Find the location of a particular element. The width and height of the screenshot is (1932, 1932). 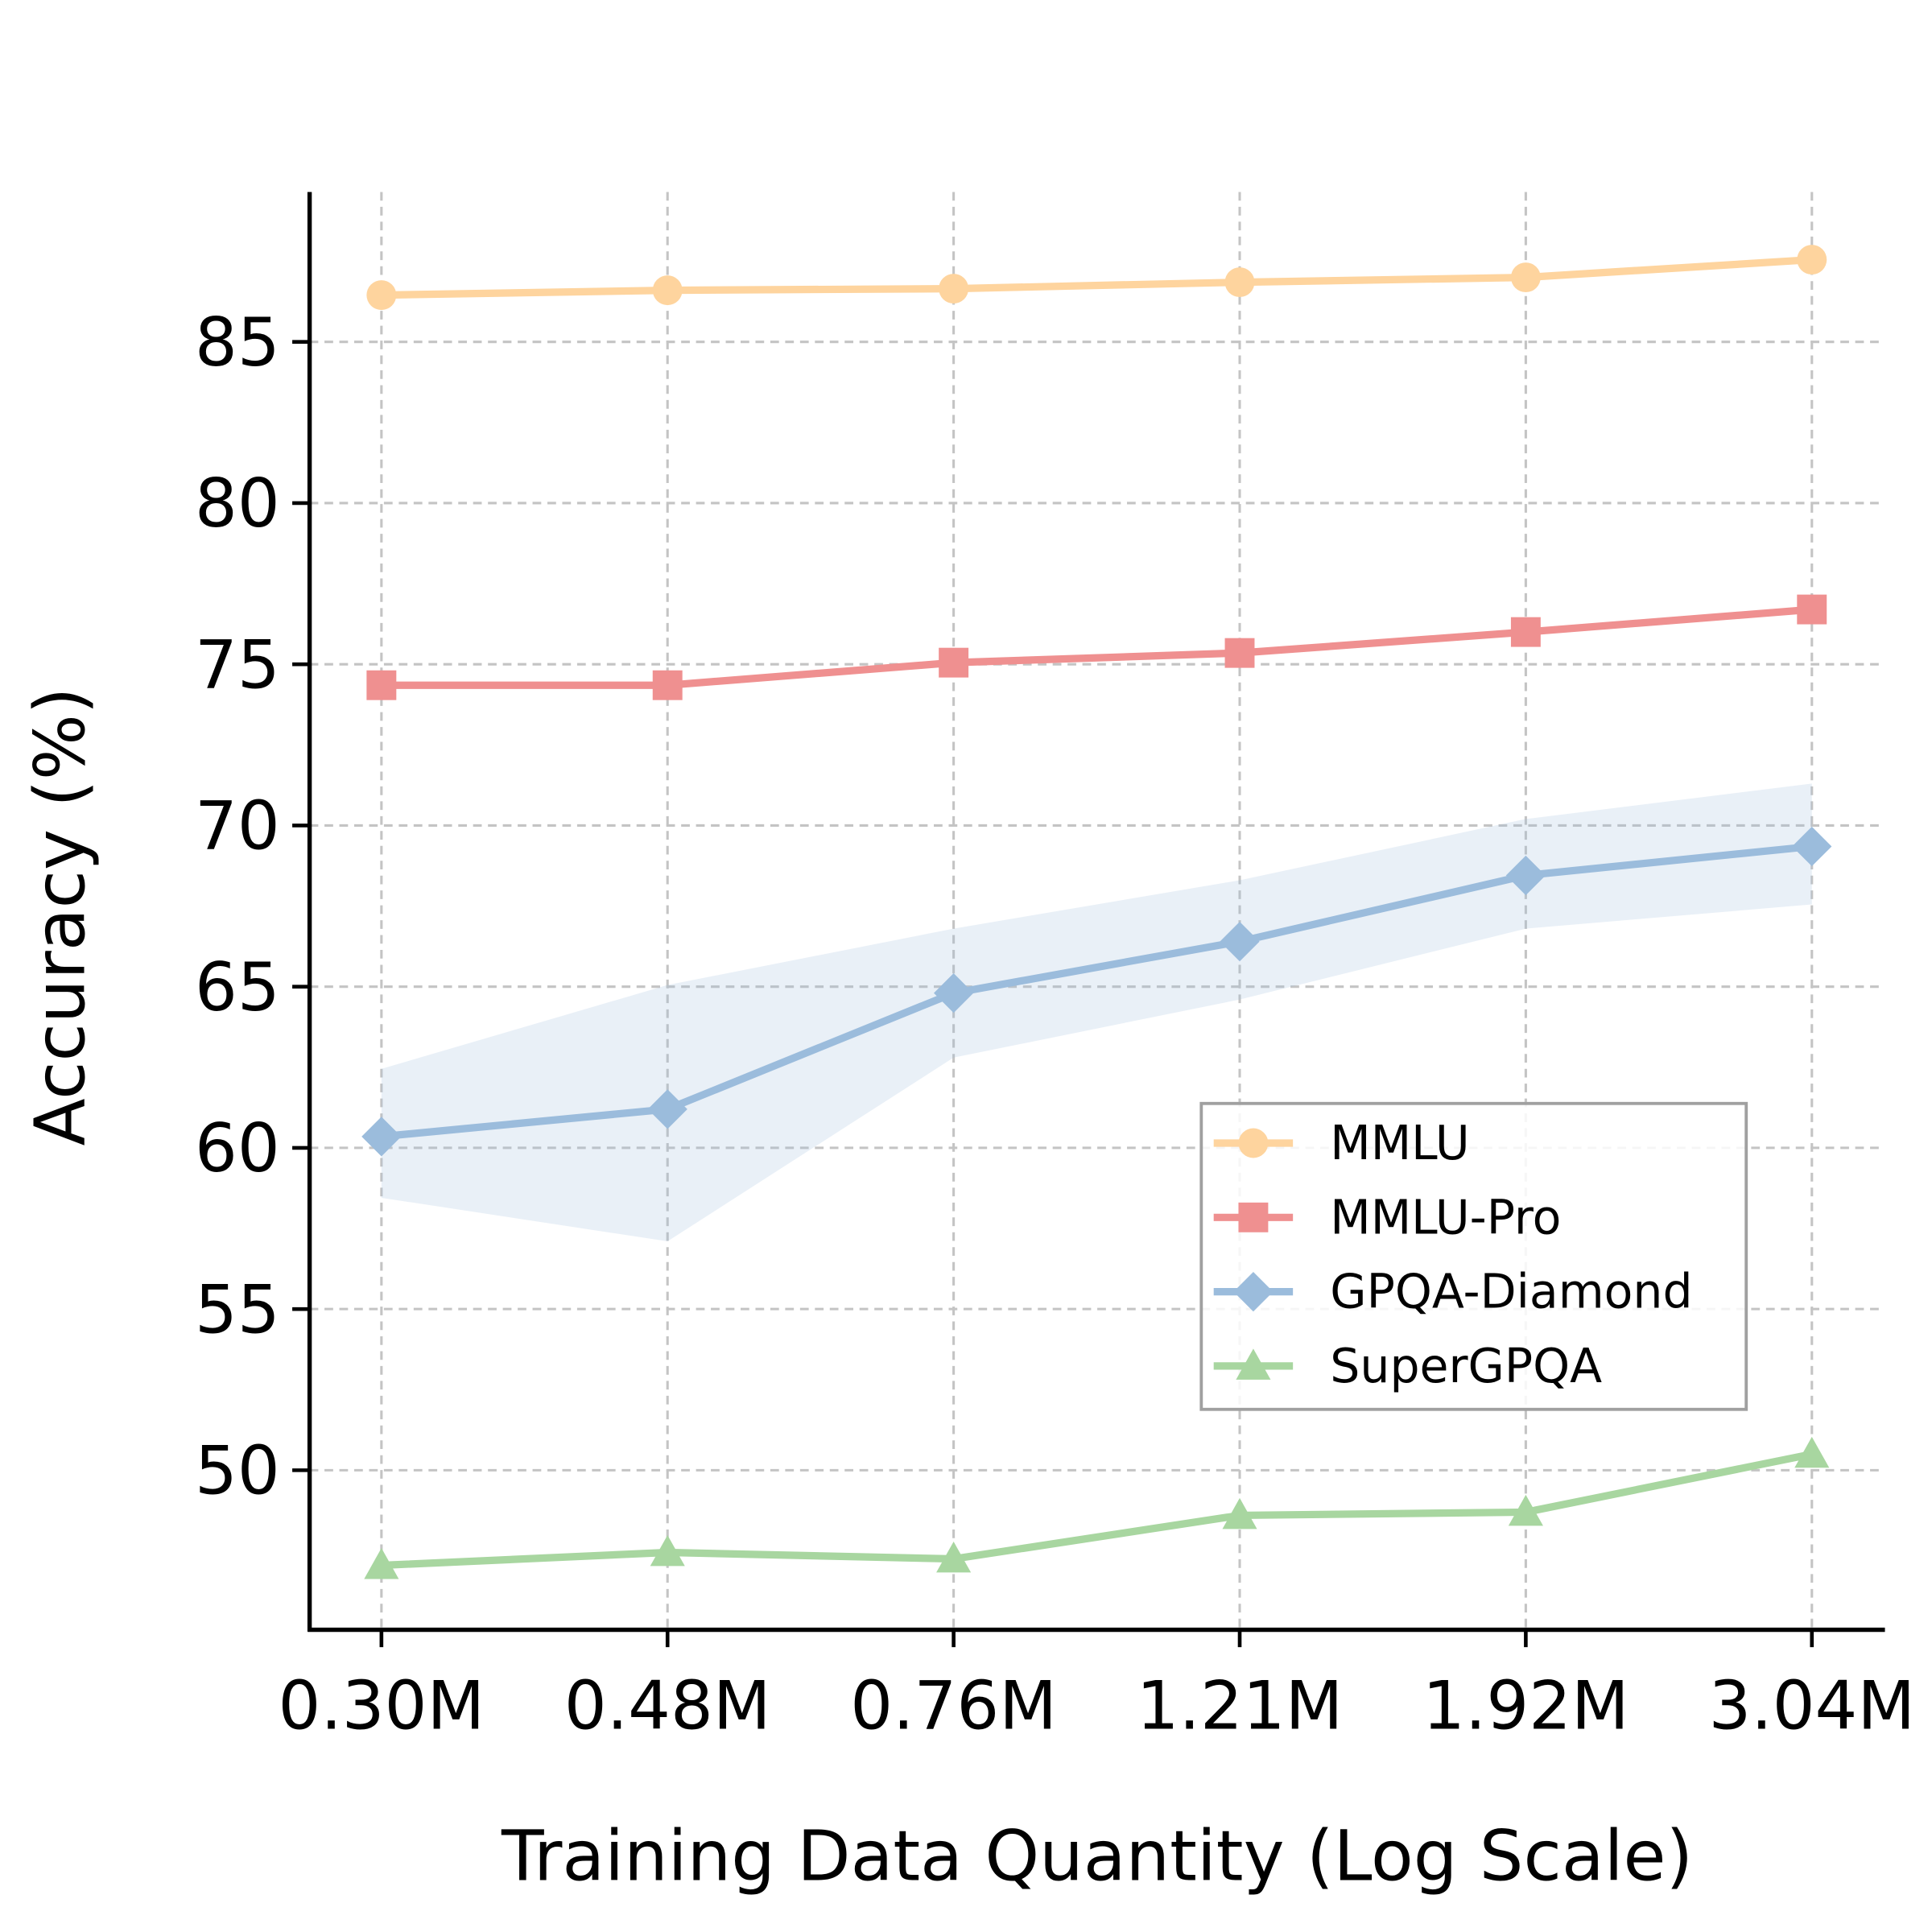

series-mmlu is located at coordinates (1096, 278).